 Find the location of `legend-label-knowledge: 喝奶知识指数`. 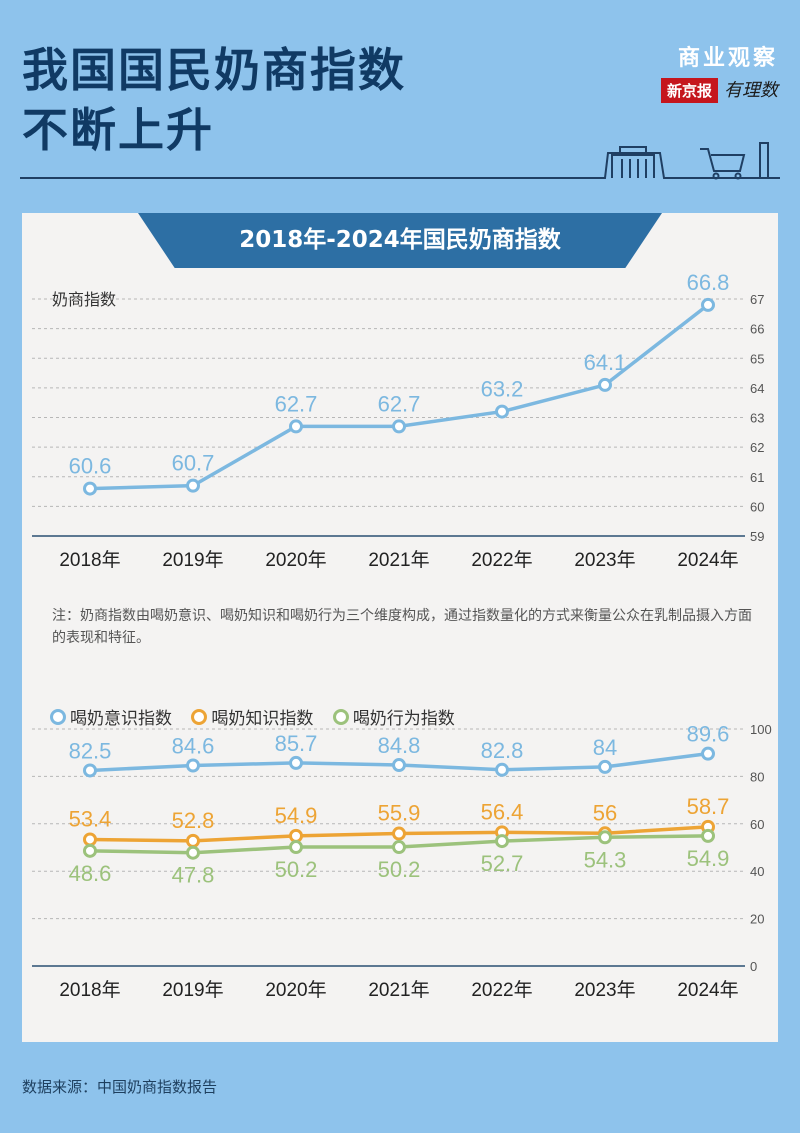

legend-label-knowledge: 喝奶知识指数 is located at coordinates (262, 719).